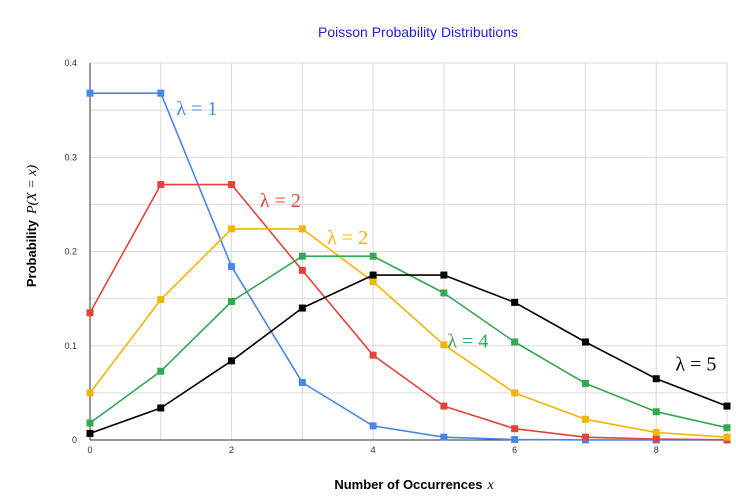 This screenshot has width=736, height=503. Describe the element at coordinates (70, 252) in the screenshot. I see `y-tick-label: 0.2` at that location.